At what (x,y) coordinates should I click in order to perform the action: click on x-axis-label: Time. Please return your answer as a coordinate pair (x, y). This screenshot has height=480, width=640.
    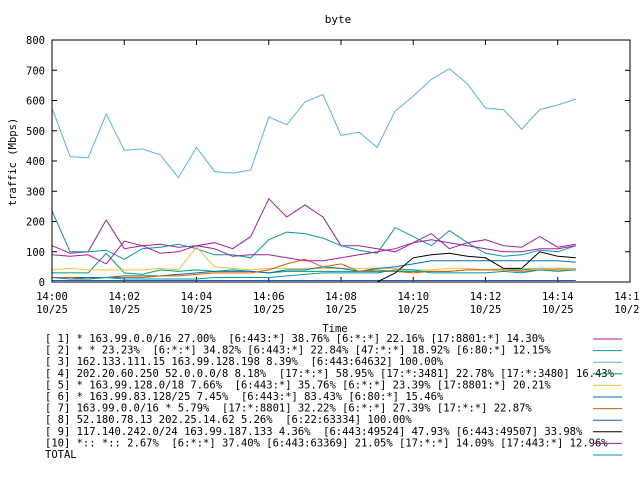
    Looking at the image, I should click on (334, 329).